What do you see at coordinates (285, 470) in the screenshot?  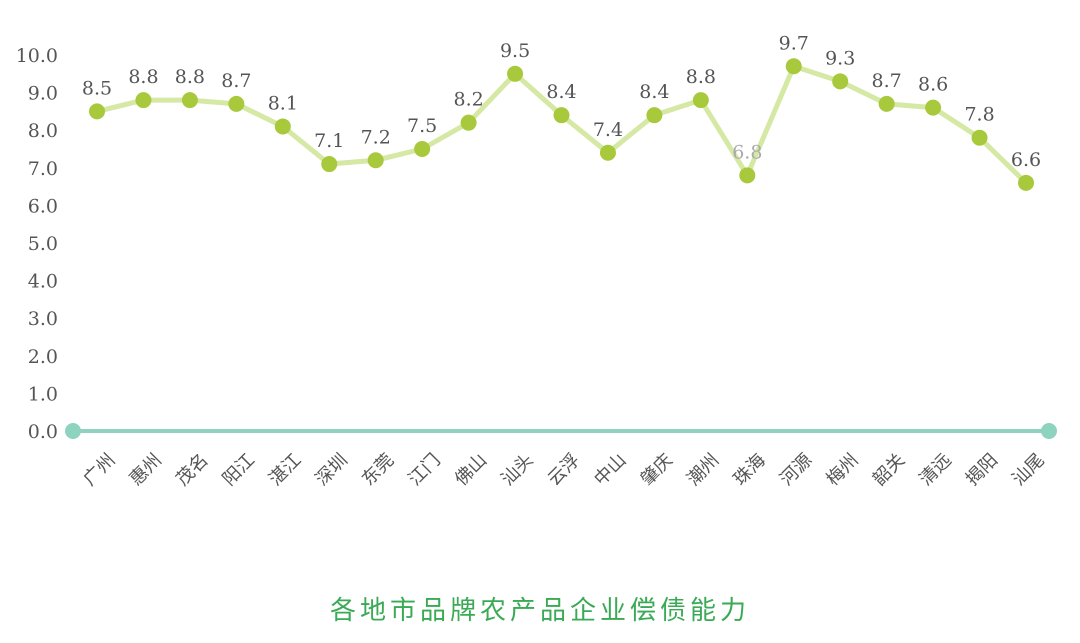 I see `x-tick-label: 湛江` at bounding box center [285, 470].